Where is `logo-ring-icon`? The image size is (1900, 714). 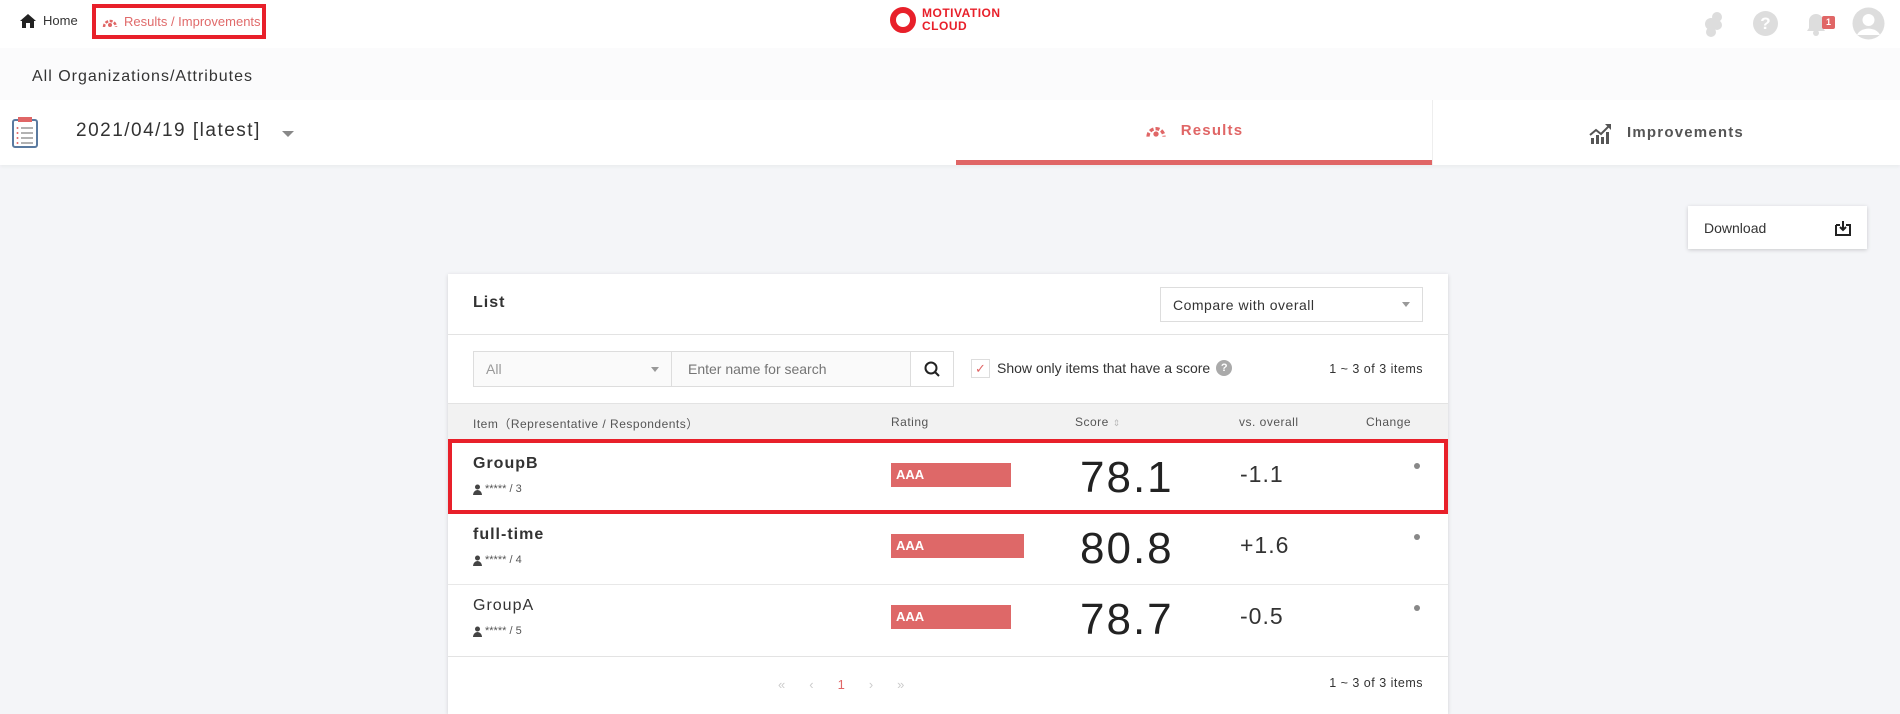 logo-ring-icon is located at coordinates (903, 20).